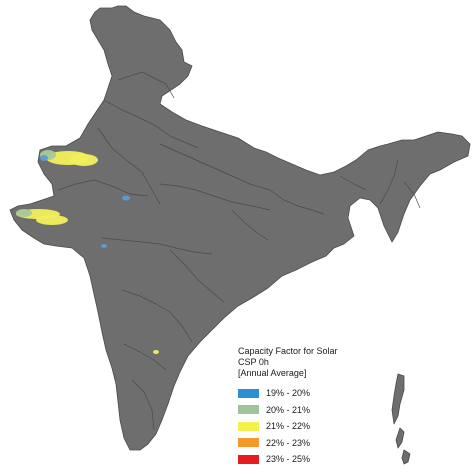 The height and width of the screenshot is (474, 474). I want to click on legend-item: 19% - 20%, so click(297, 393).